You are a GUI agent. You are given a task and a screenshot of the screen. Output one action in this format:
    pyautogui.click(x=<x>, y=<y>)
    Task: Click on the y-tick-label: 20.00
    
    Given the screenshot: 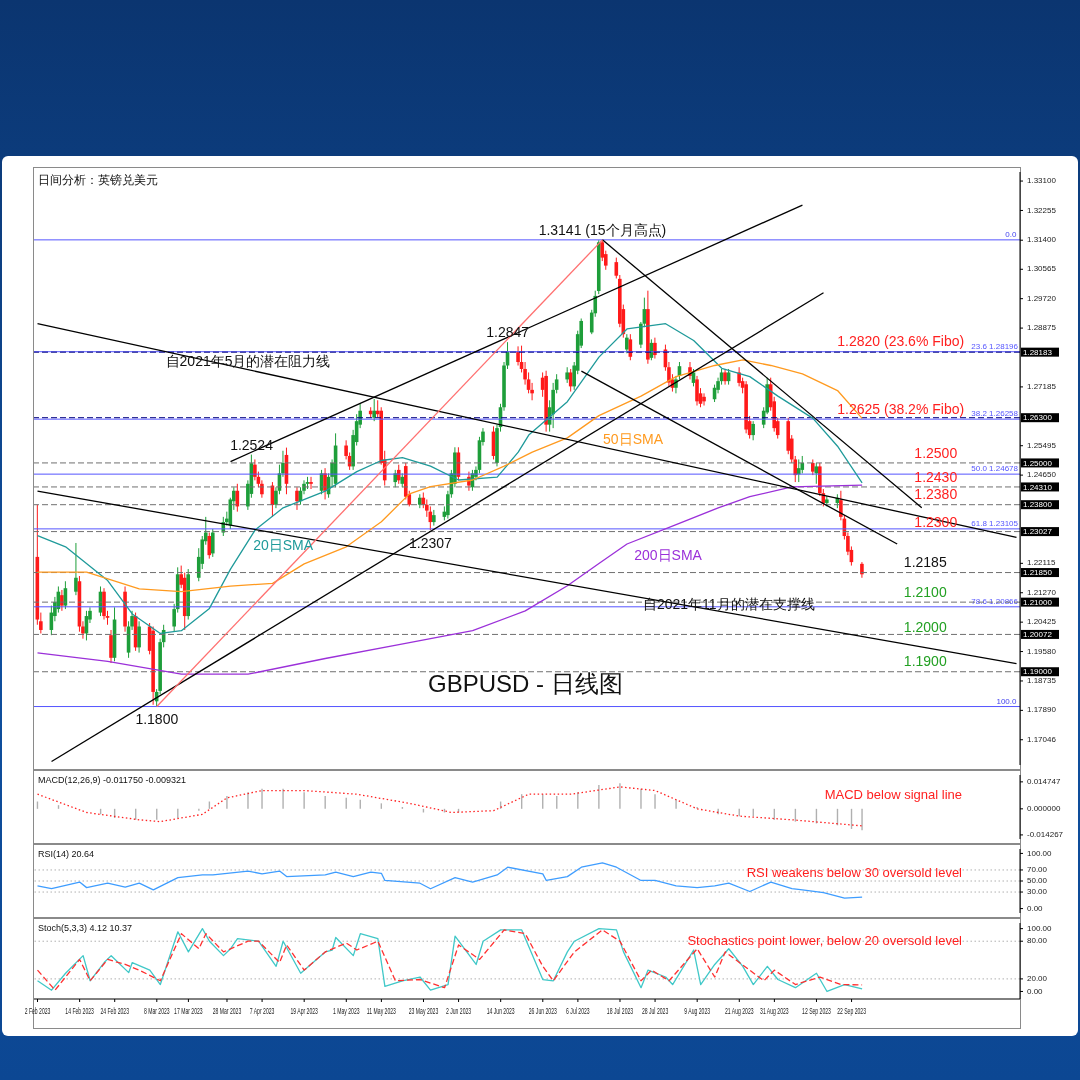 What is the action you would take?
    pyautogui.click(x=1037, y=979)
    